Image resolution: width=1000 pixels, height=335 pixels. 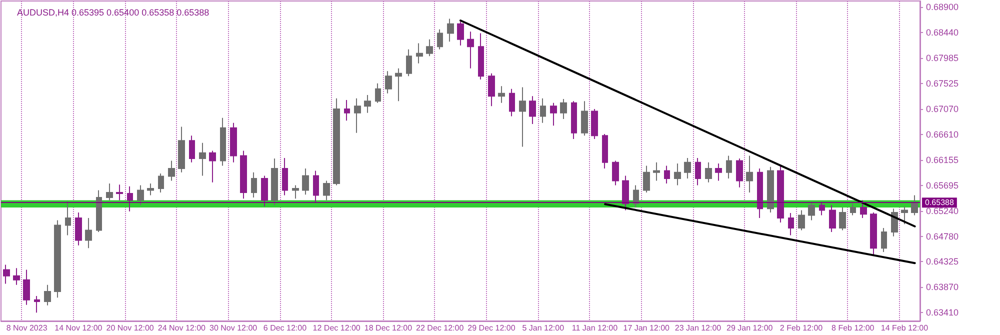 I want to click on x-tick-label: 6 Dec 12:00, so click(x=285, y=328).